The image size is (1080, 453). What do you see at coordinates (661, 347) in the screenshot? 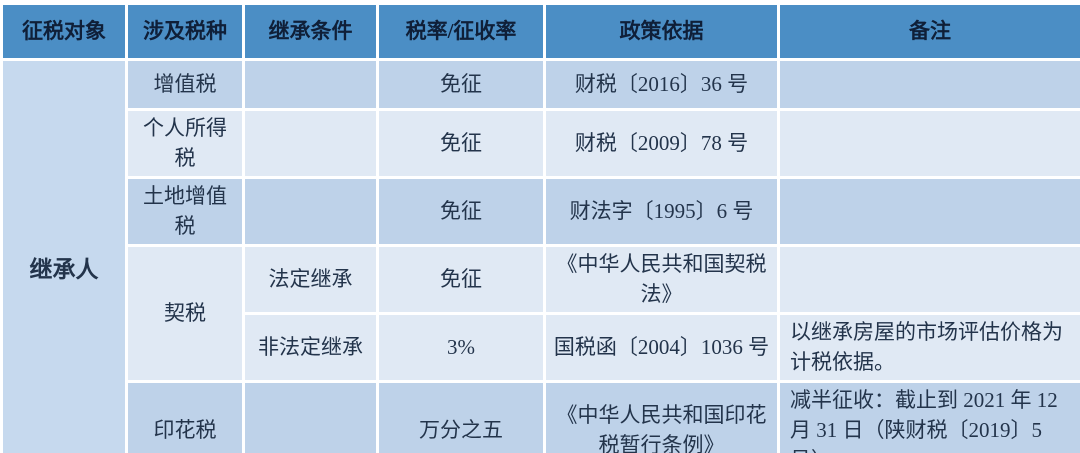
I see `cell-policy-basis: 国税函〔2004〕1036 号` at bounding box center [661, 347].